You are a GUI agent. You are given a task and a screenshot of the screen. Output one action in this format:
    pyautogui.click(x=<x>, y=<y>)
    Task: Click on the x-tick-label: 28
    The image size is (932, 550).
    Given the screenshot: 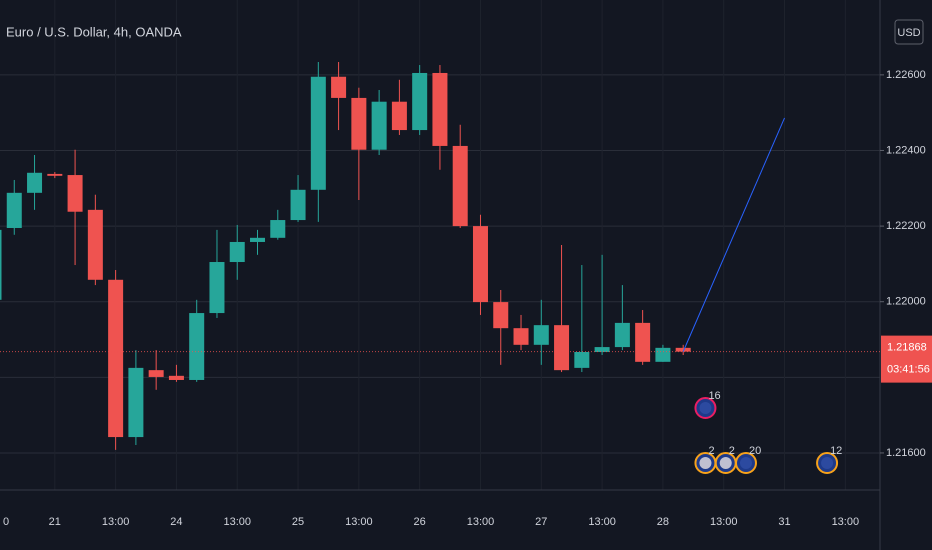 What is the action you would take?
    pyautogui.click(x=663, y=522)
    